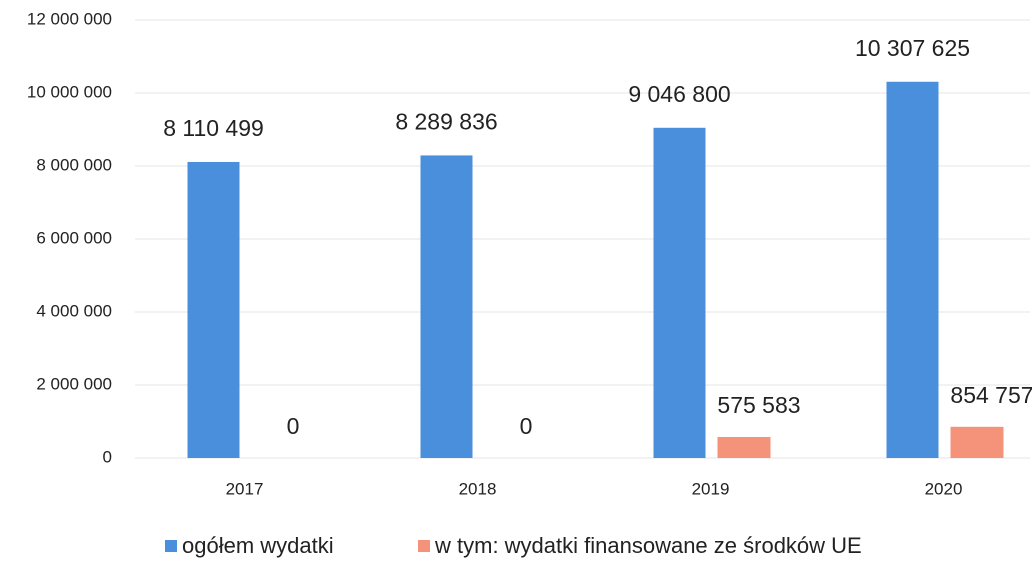  Describe the element at coordinates (758, 405) in the screenshot. I see `value-label: 575 583` at that location.